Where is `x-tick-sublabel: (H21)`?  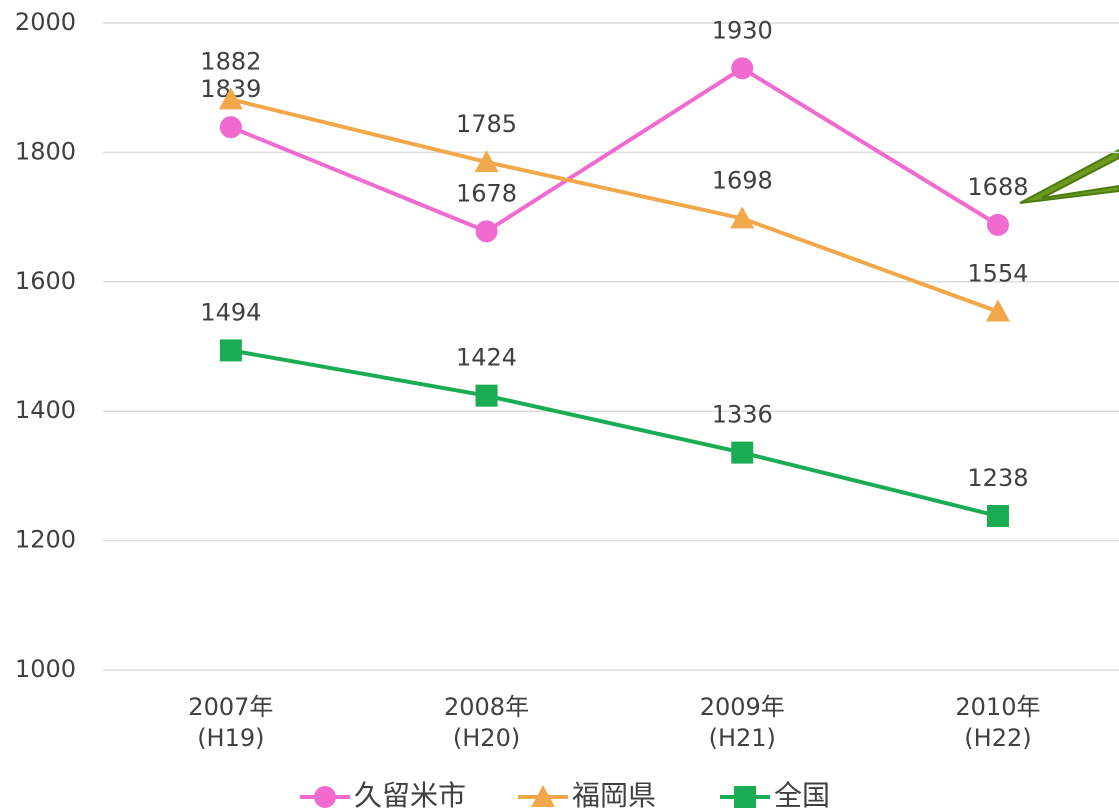 x-tick-sublabel: (H21) is located at coordinates (742, 738).